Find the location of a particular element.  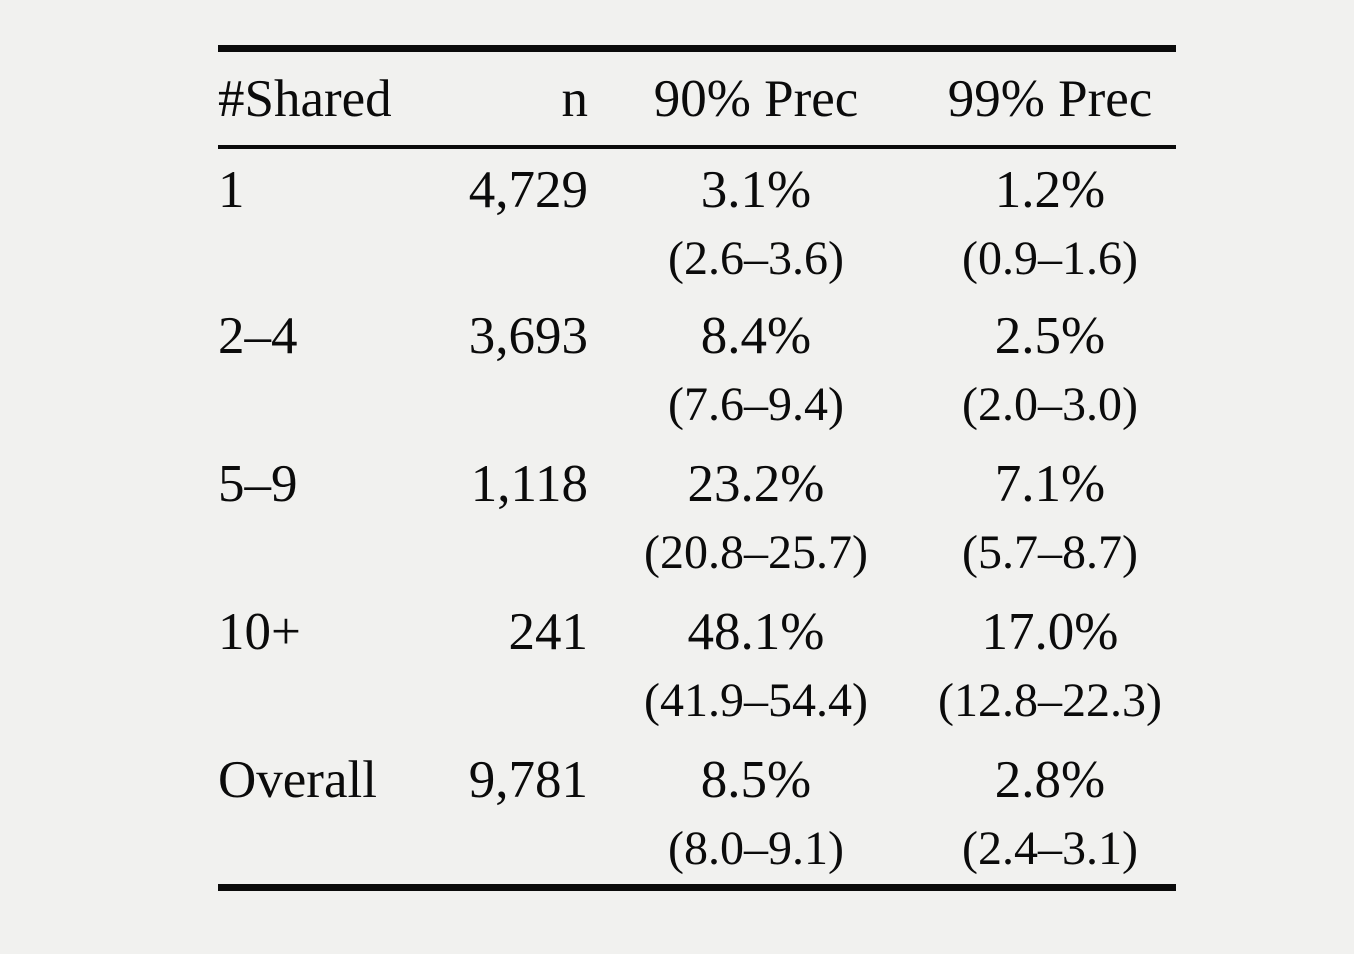

prec90-value: 48.1% is located at coordinates (756, 632).